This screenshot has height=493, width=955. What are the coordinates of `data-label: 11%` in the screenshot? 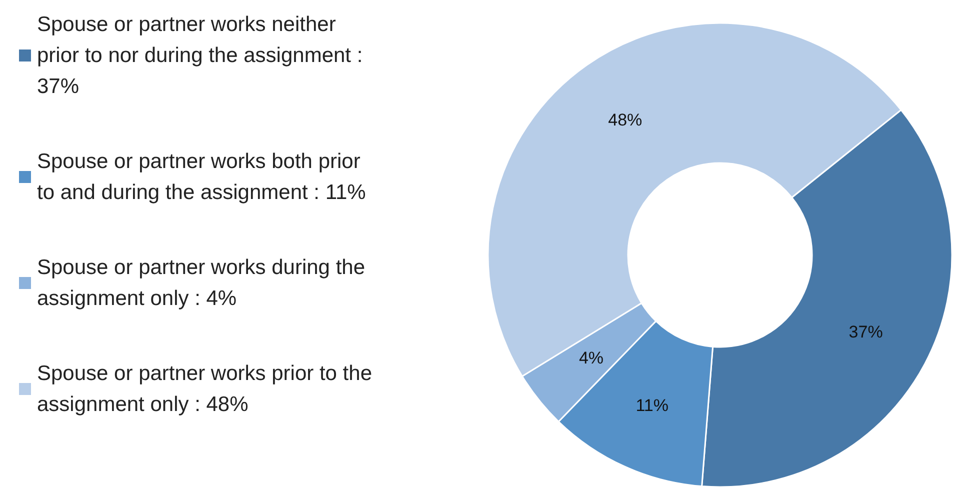 It's located at (652, 405).